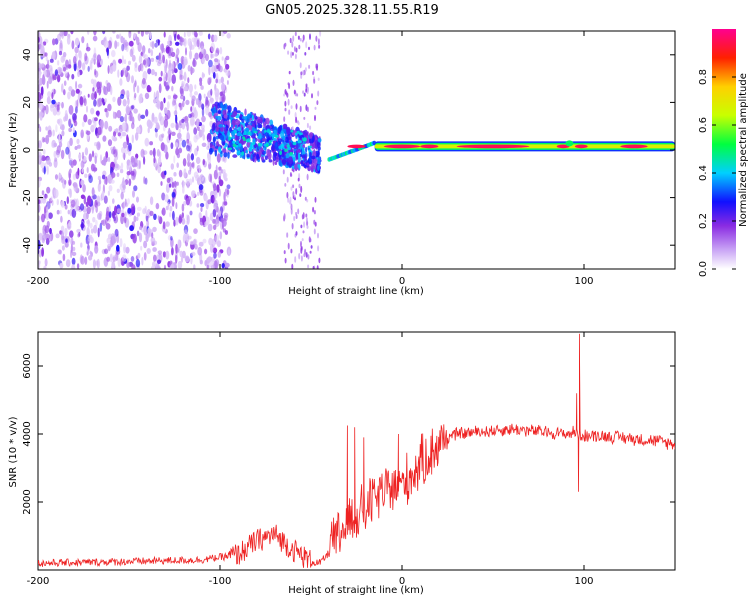 Image resolution: width=750 pixels, height=600 pixels. What do you see at coordinates (703, 125) in the screenshot?
I see `colorbar-tick-label: 0.6` at bounding box center [703, 125].